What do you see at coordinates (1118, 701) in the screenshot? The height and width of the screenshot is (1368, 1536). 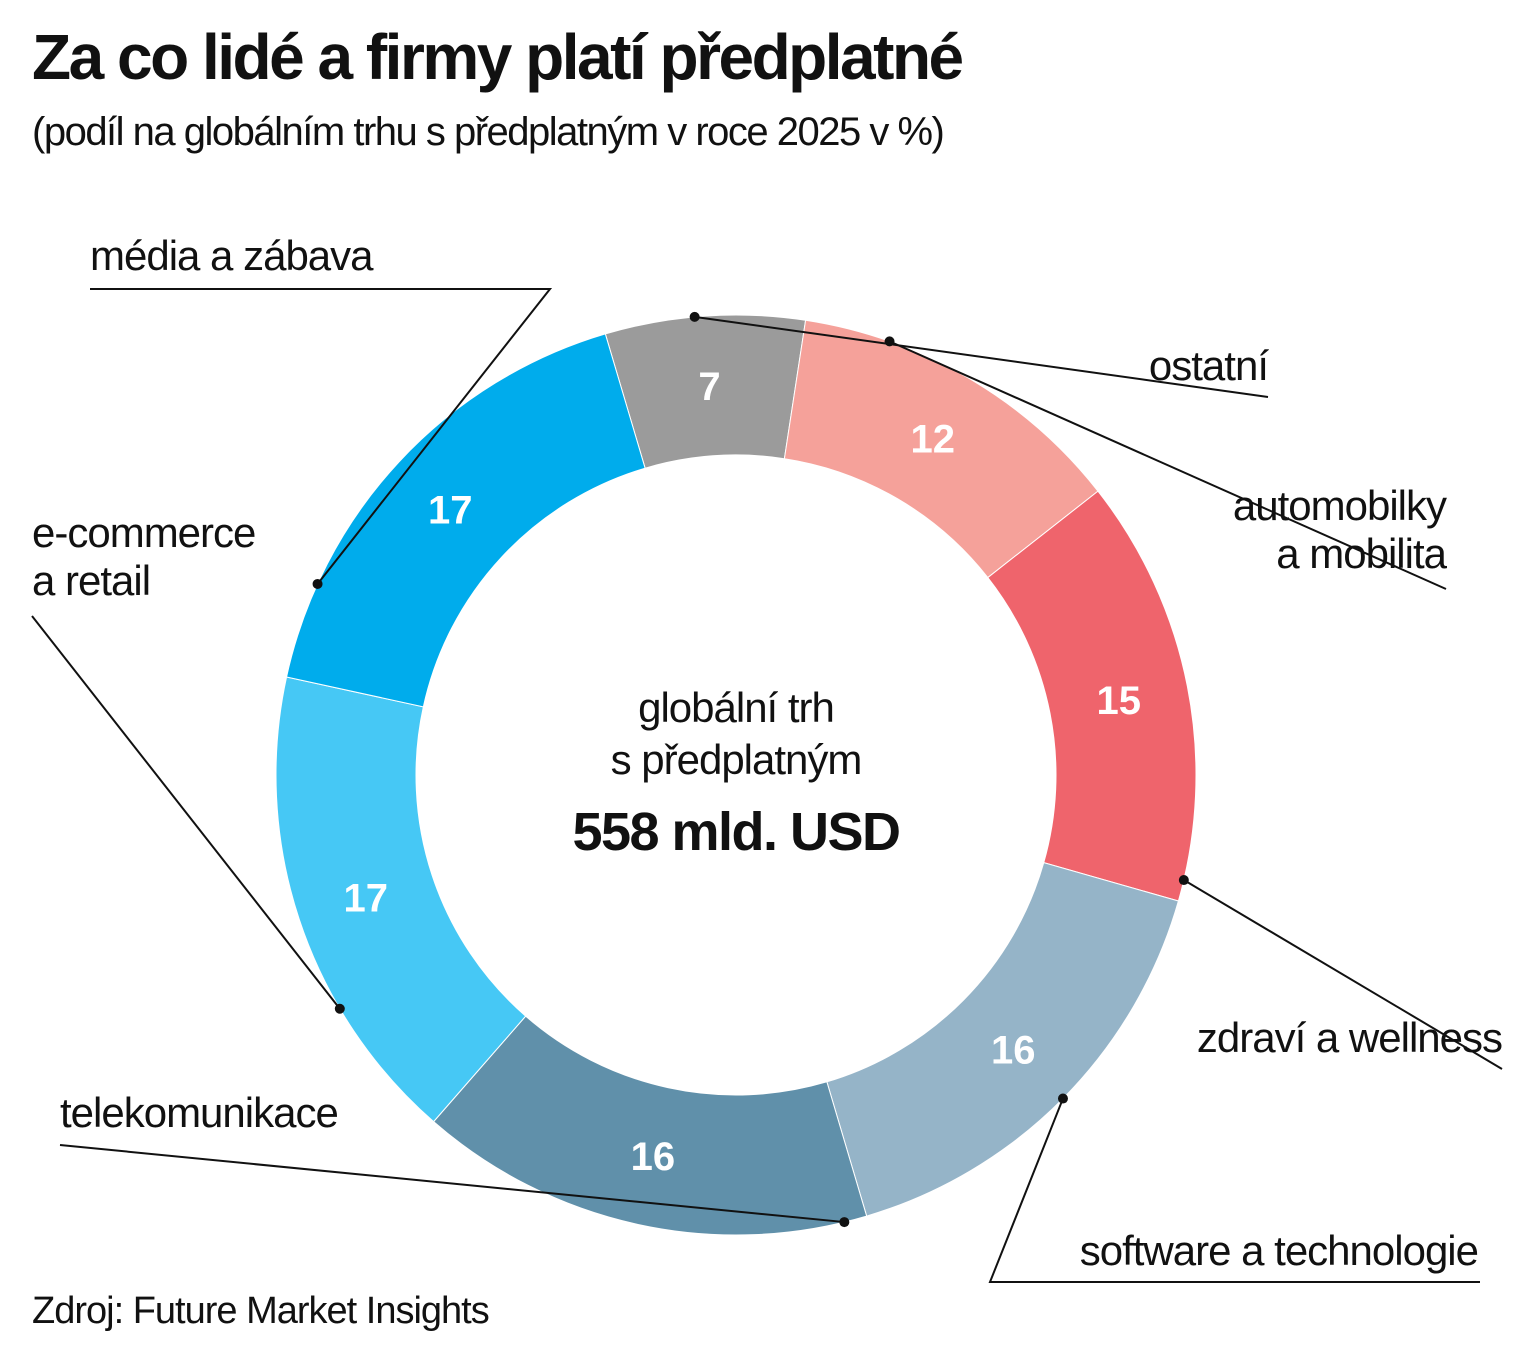 I see `slice-value-label: 15` at bounding box center [1118, 701].